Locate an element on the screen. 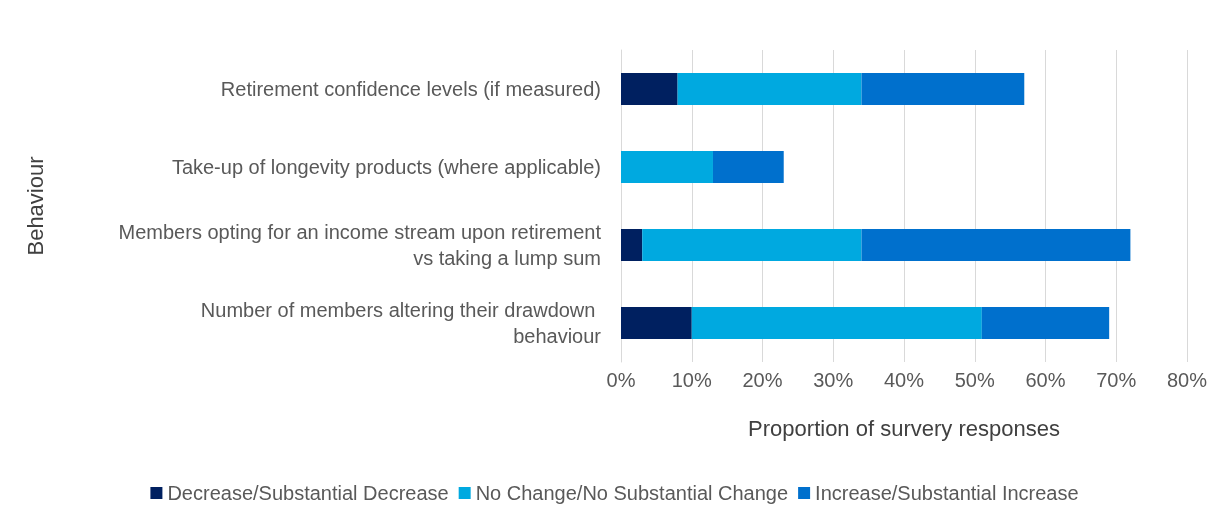 The height and width of the screenshot is (524, 1229). legend-label: No Change/No Substantial Change is located at coordinates (632, 493).